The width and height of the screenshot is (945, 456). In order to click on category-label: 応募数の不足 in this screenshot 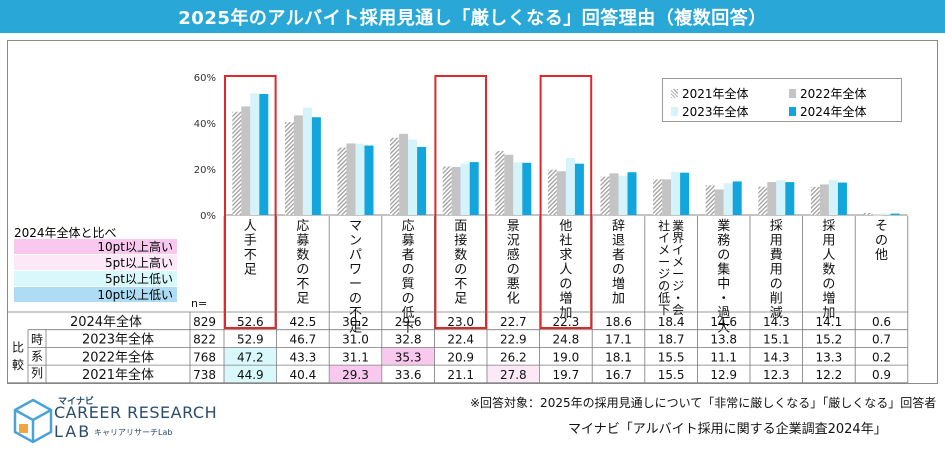, I will do `click(302, 263)`.